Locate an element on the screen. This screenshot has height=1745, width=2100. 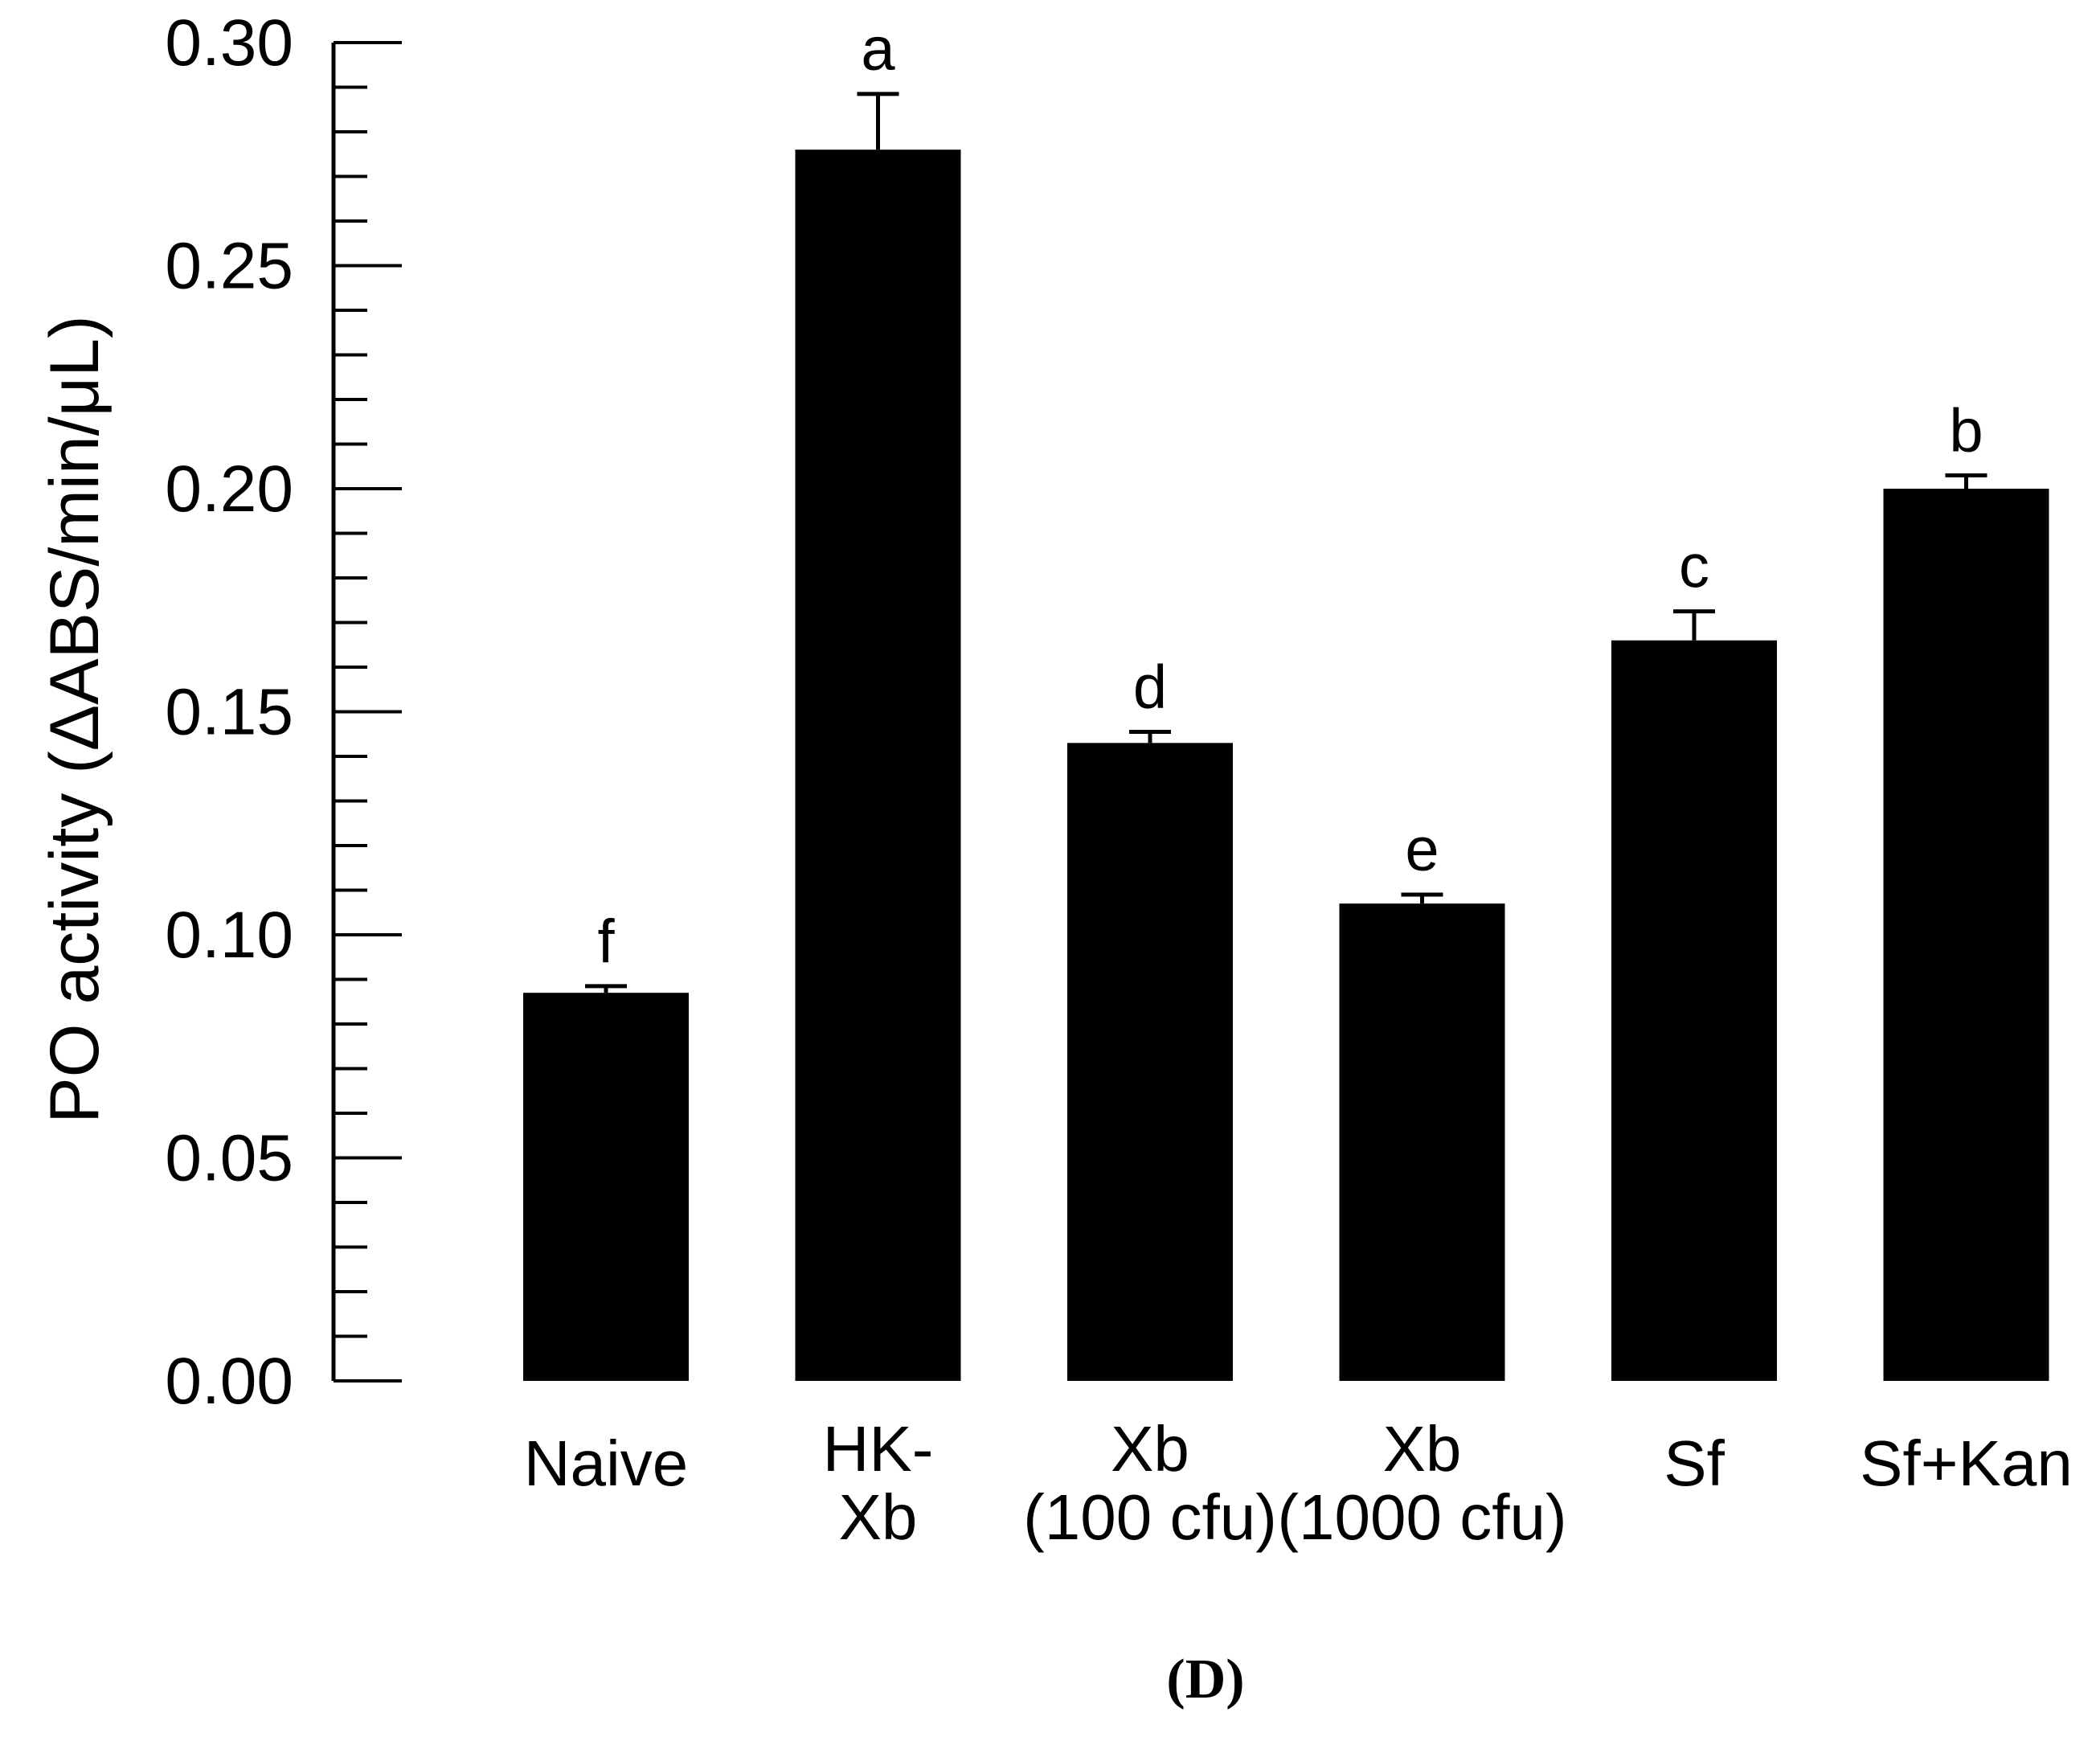
category-label: Sf+Kan is located at coordinates (1967, 1463).